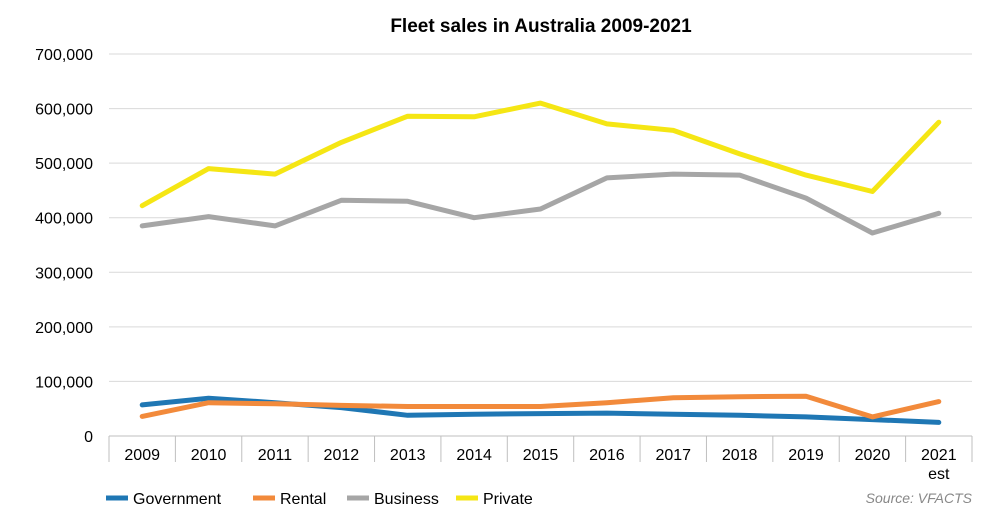 Image resolution: width=1000 pixels, height=519 pixels. What do you see at coordinates (142, 455) in the screenshot?
I see `x-tick-label: 2009` at bounding box center [142, 455].